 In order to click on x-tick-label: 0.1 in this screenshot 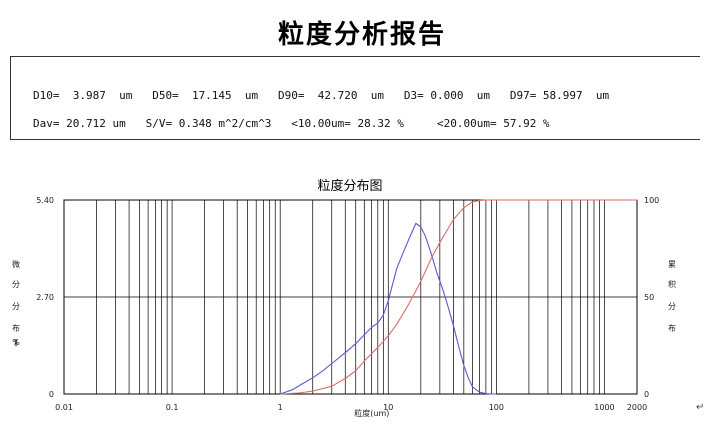, I will do `click(172, 407)`.